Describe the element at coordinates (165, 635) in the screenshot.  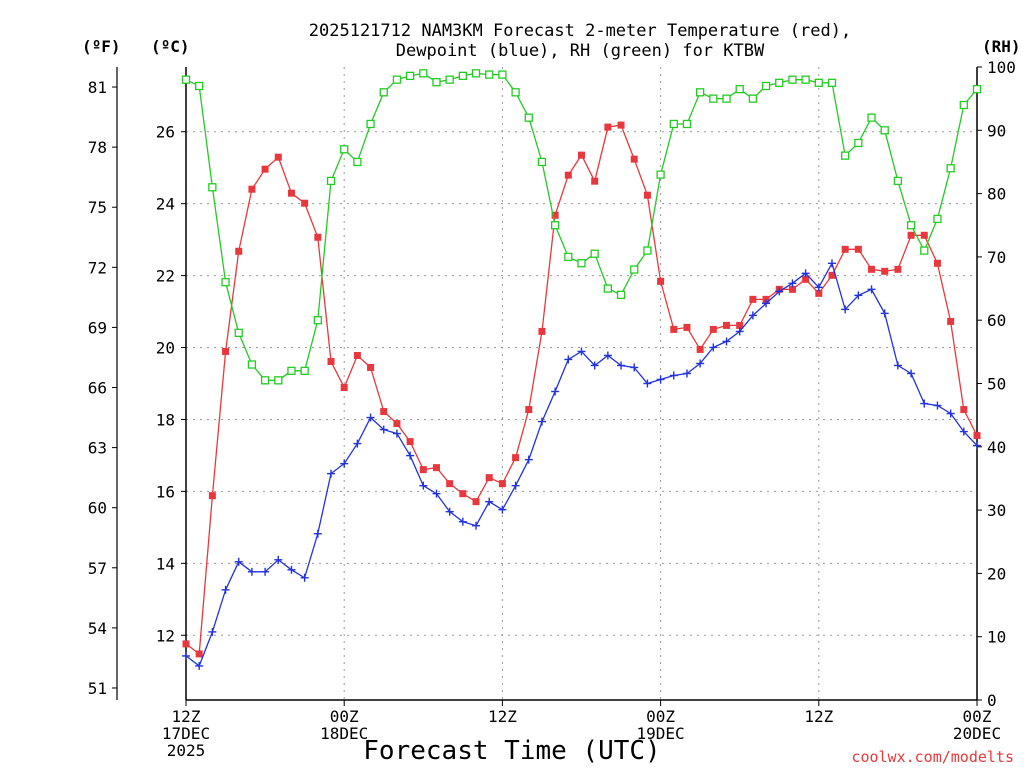
I see `celsius-tick-label: 12` at that location.